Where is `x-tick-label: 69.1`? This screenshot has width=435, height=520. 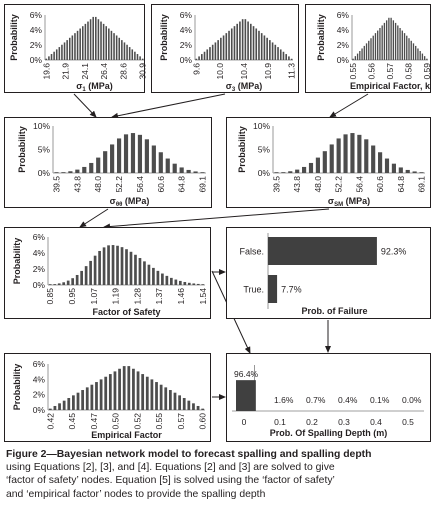
x-tick-label: 69.1 is located at coordinates (422, 184).